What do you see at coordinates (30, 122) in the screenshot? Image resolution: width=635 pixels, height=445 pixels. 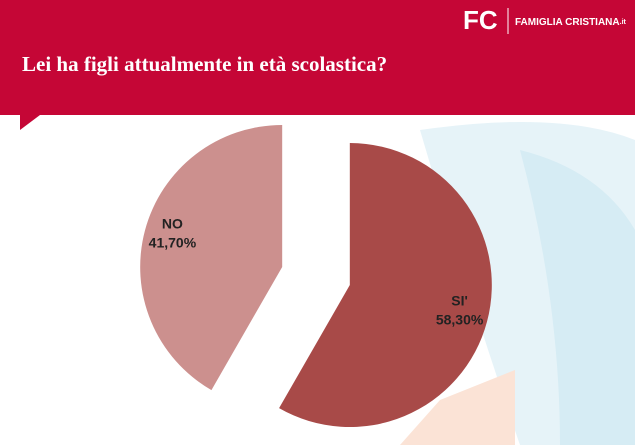 I see `header-tab` at bounding box center [30, 122].